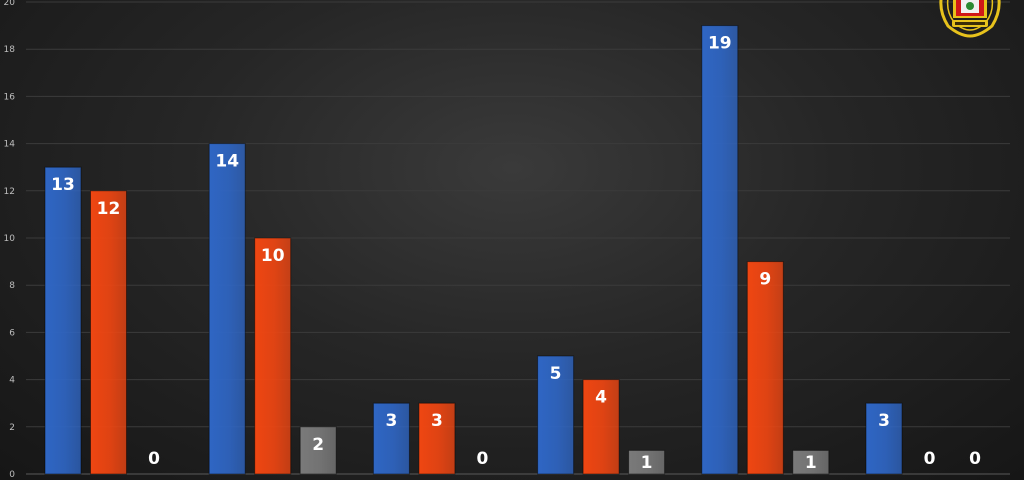 Image resolution: width=1024 pixels, height=480 pixels. What do you see at coordinates (9, 192) in the screenshot?
I see `y-tick-label: 12` at bounding box center [9, 192].